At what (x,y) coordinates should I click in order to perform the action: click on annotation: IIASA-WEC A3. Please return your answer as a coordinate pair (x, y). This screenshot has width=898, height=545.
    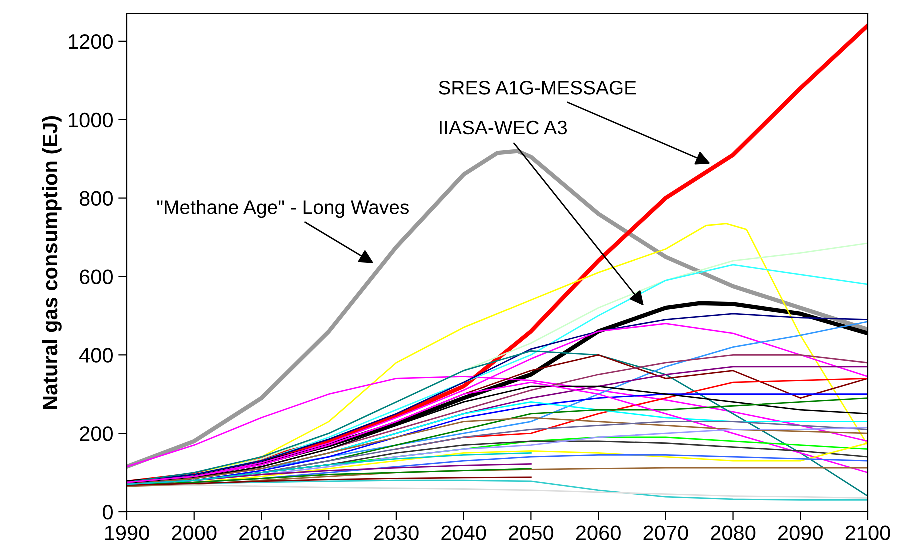
    Looking at the image, I should click on (504, 127).